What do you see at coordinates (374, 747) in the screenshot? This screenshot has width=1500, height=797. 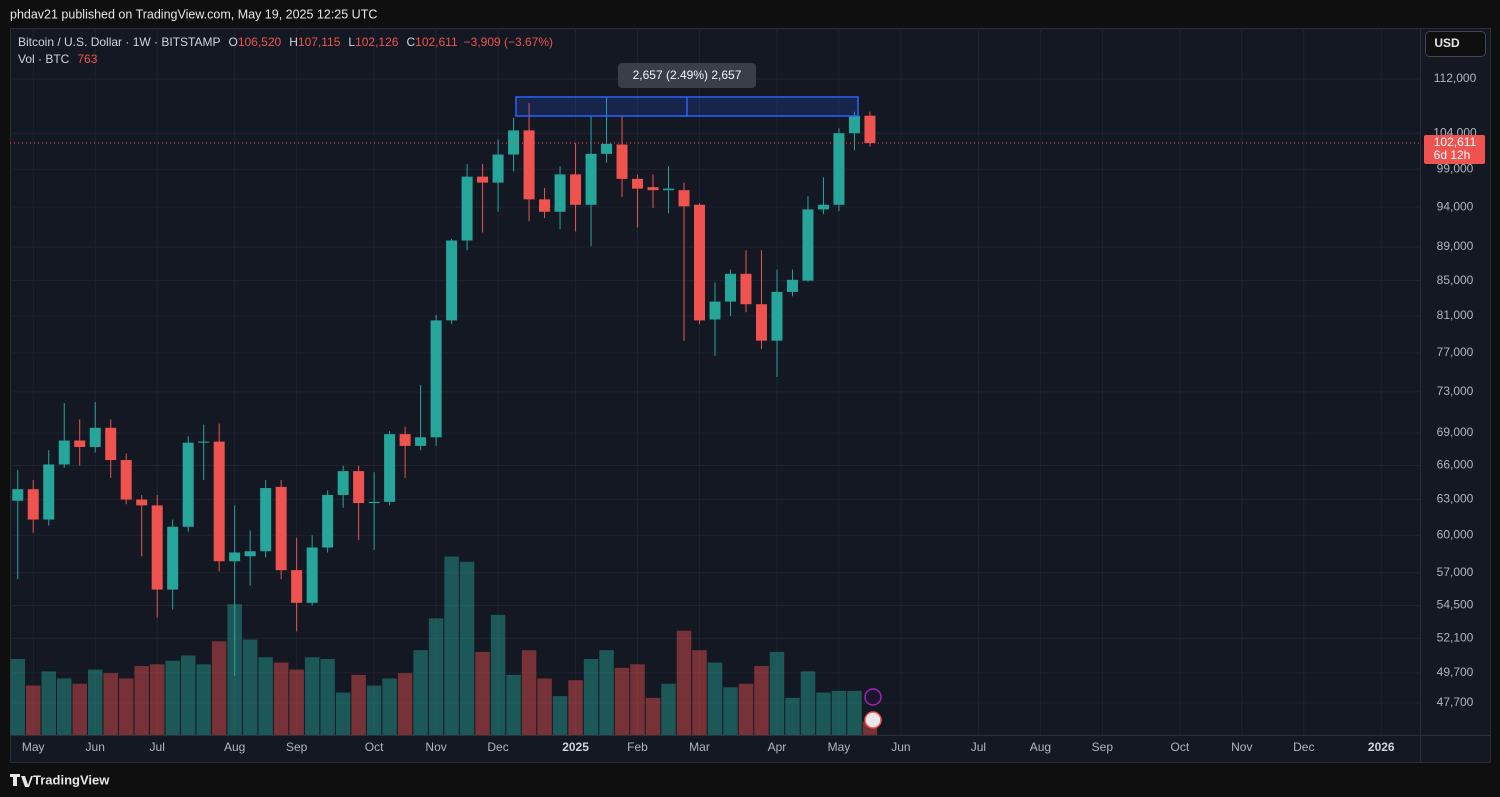 I see `x-tick-label: Oct` at bounding box center [374, 747].